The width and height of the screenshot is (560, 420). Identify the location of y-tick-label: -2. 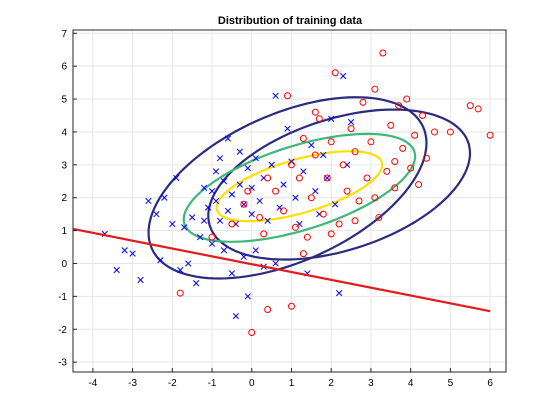
(62, 330).